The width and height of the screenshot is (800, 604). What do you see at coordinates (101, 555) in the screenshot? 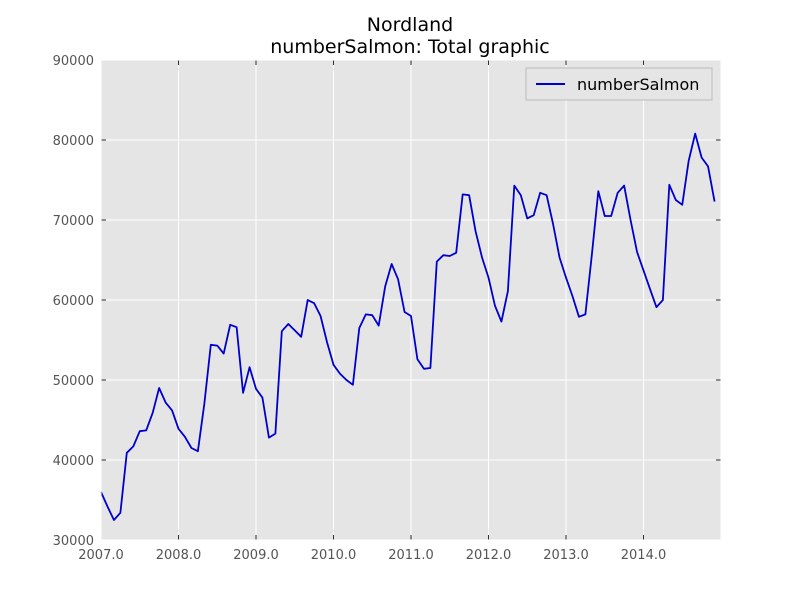
I see `x-tick-label: 2007.0` at bounding box center [101, 555].